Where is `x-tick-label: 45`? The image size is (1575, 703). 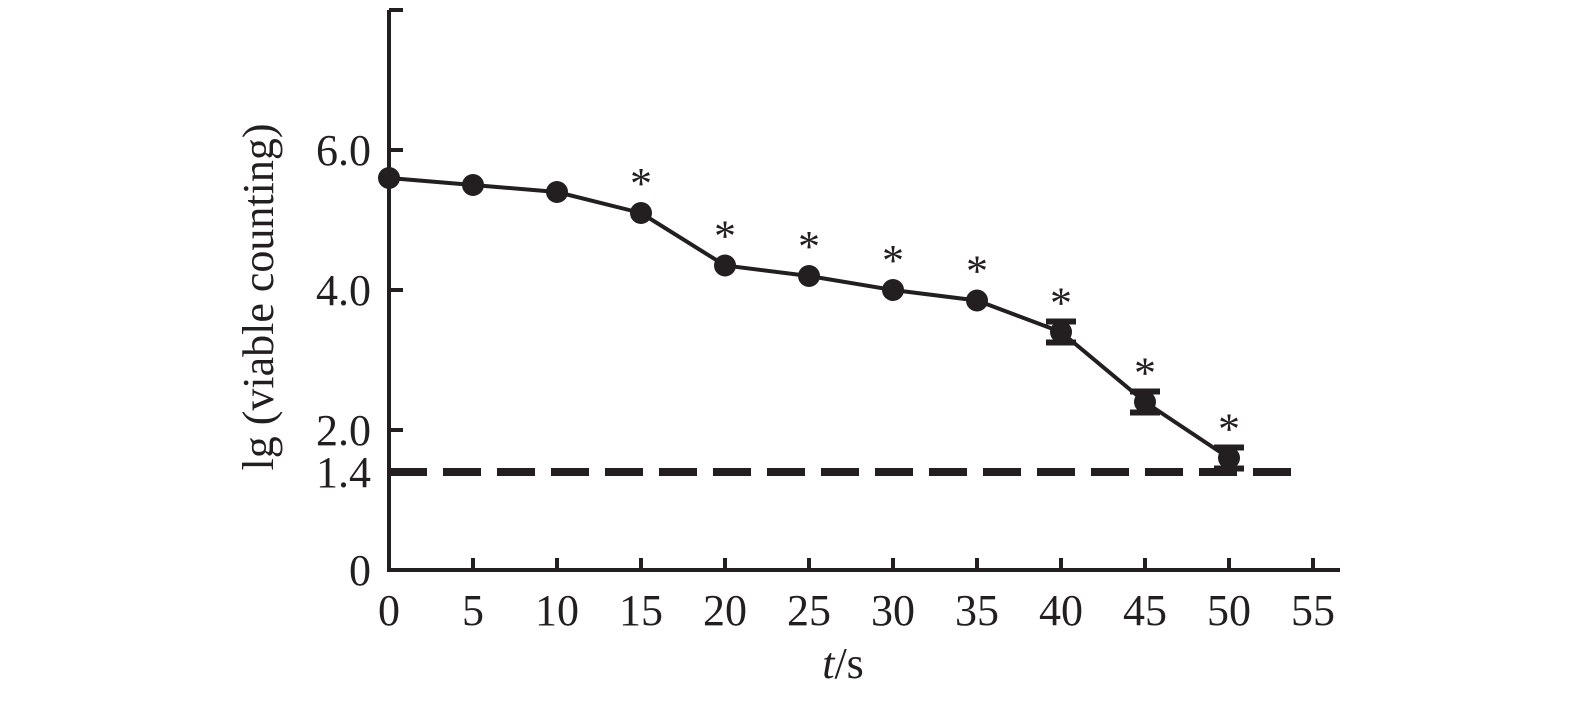 x-tick-label: 45 is located at coordinates (1145, 610).